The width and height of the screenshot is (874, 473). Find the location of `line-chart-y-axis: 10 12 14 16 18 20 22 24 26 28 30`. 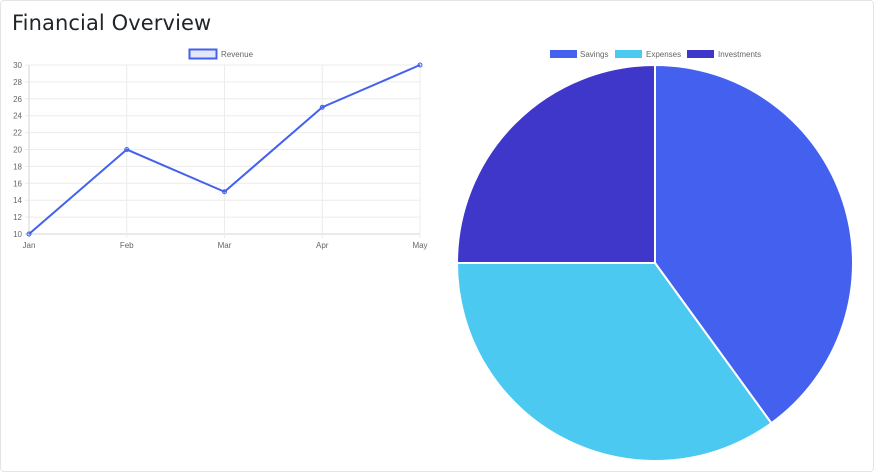

line-chart-y-axis: 10 12 14 16 18 20 22 24 26 28 30 is located at coordinates (17, 150).